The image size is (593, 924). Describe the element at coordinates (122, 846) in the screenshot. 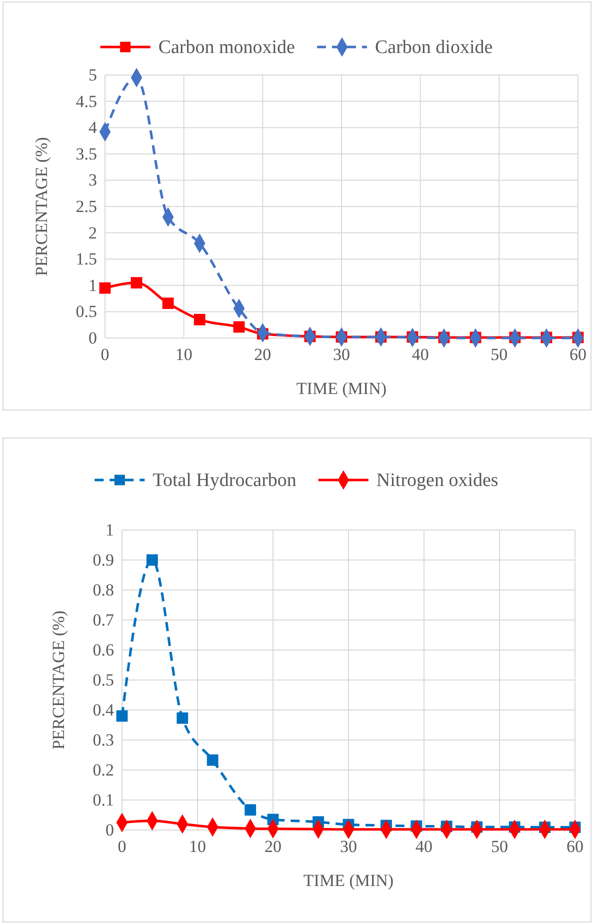

I see `x-tick-label: 0` at that location.